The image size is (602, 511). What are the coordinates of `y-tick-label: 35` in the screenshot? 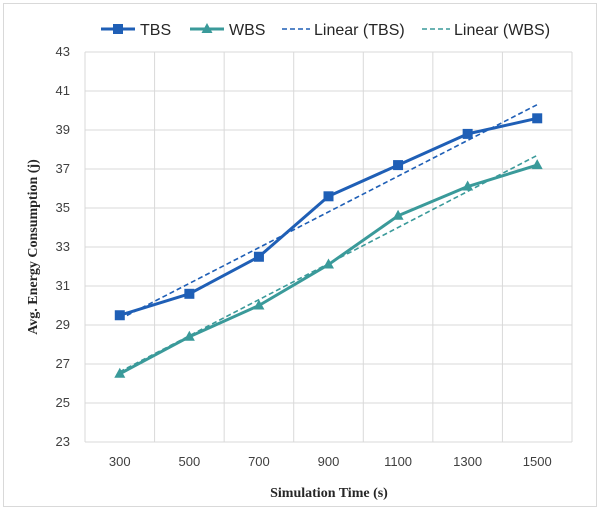 It's located at (63, 207).